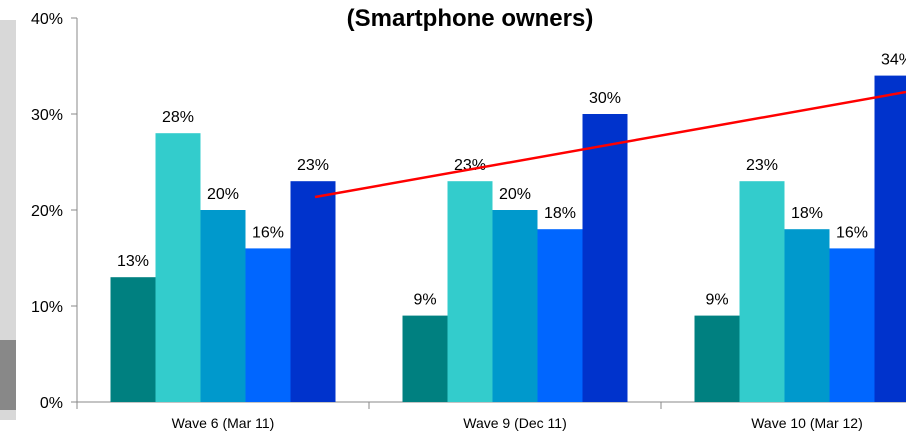 The image size is (906, 441). I want to click on chart-title: (Smartphone owners), so click(470, 18).